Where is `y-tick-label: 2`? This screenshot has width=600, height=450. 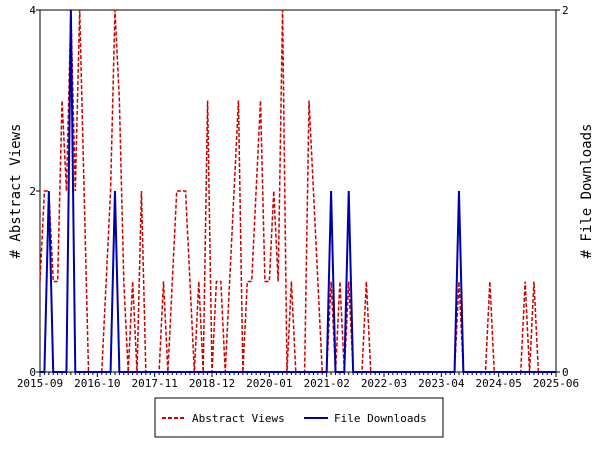
y-tick-label: 2 is located at coordinates (32, 191).